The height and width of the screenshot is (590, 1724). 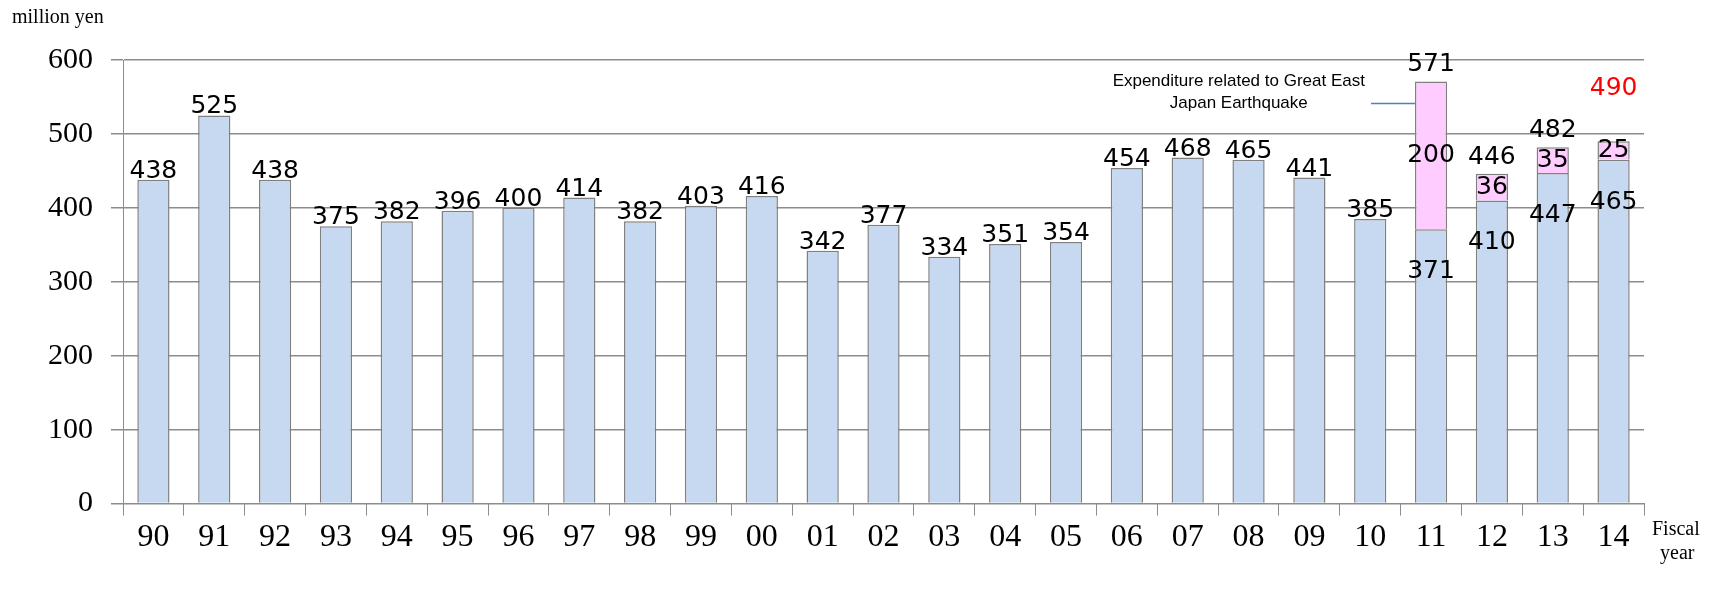 I want to click on x-tick-label: 98, so click(x=640, y=535).